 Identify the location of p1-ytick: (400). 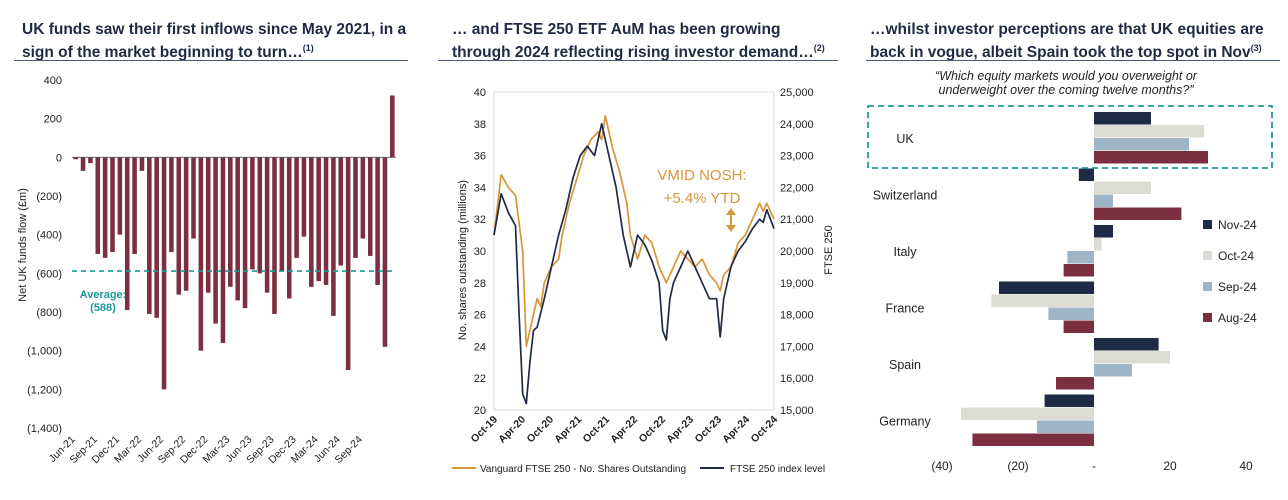
(49, 236).